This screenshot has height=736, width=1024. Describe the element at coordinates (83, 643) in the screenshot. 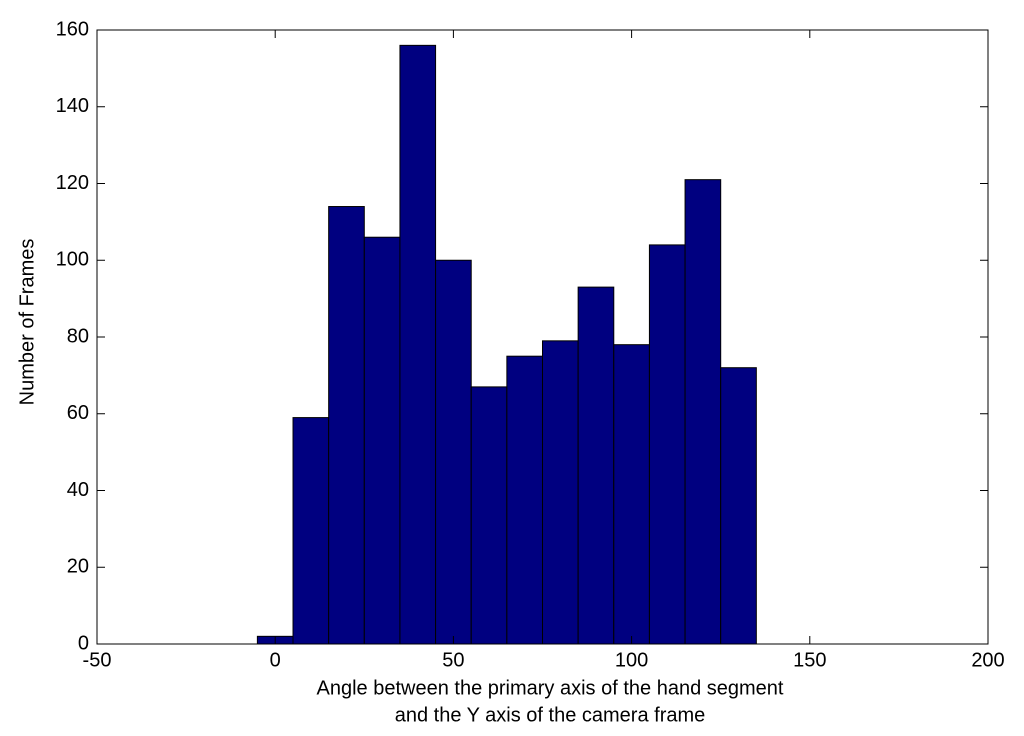

I see `y-tick-label: 0` at that location.